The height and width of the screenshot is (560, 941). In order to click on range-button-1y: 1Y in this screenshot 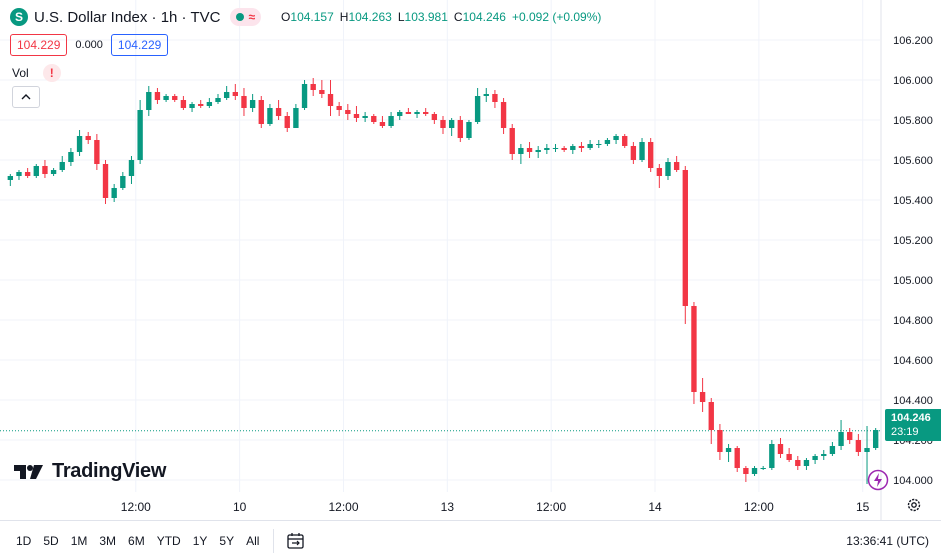, I will do `click(200, 540)`.